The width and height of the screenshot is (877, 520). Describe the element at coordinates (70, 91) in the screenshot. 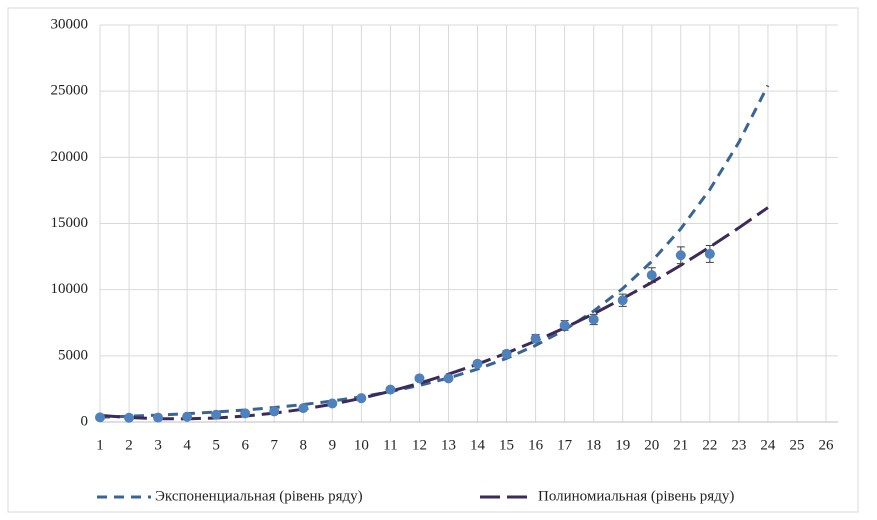

I see `y-tick-label: 25000` at that location.